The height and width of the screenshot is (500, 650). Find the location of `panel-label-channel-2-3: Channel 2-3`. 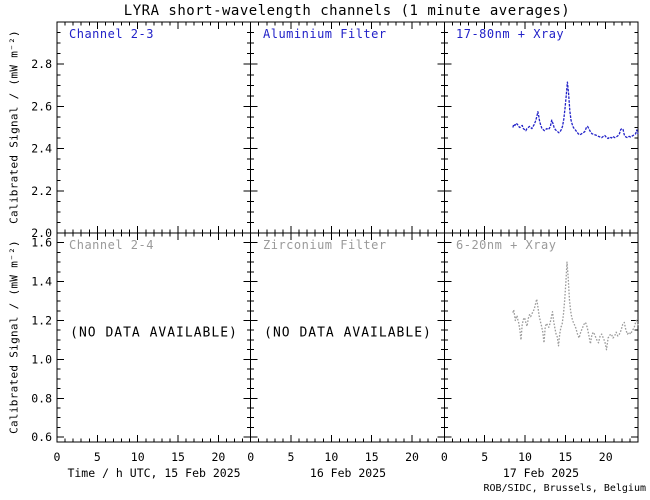

panel-label-channel-2-3: Channel 2-3 is located at coordinates (111, 34).